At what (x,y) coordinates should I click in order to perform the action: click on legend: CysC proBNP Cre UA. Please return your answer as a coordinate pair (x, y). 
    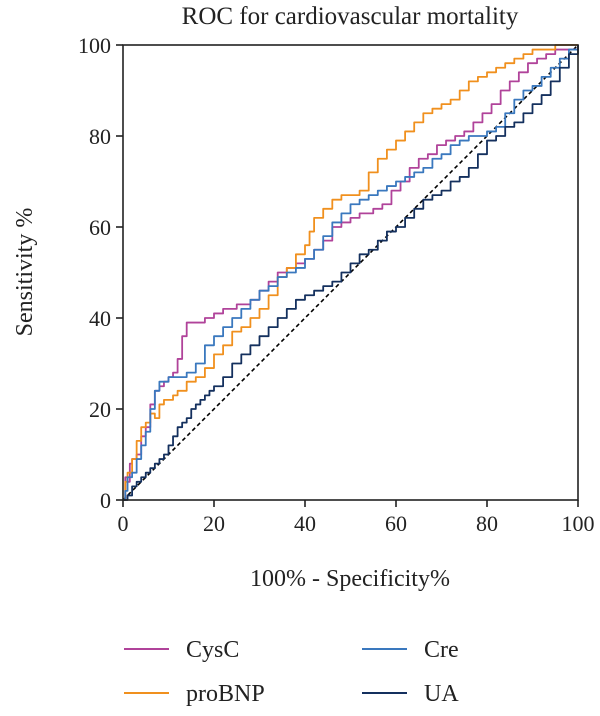
    Looking at the image, I should click on (291, 672).